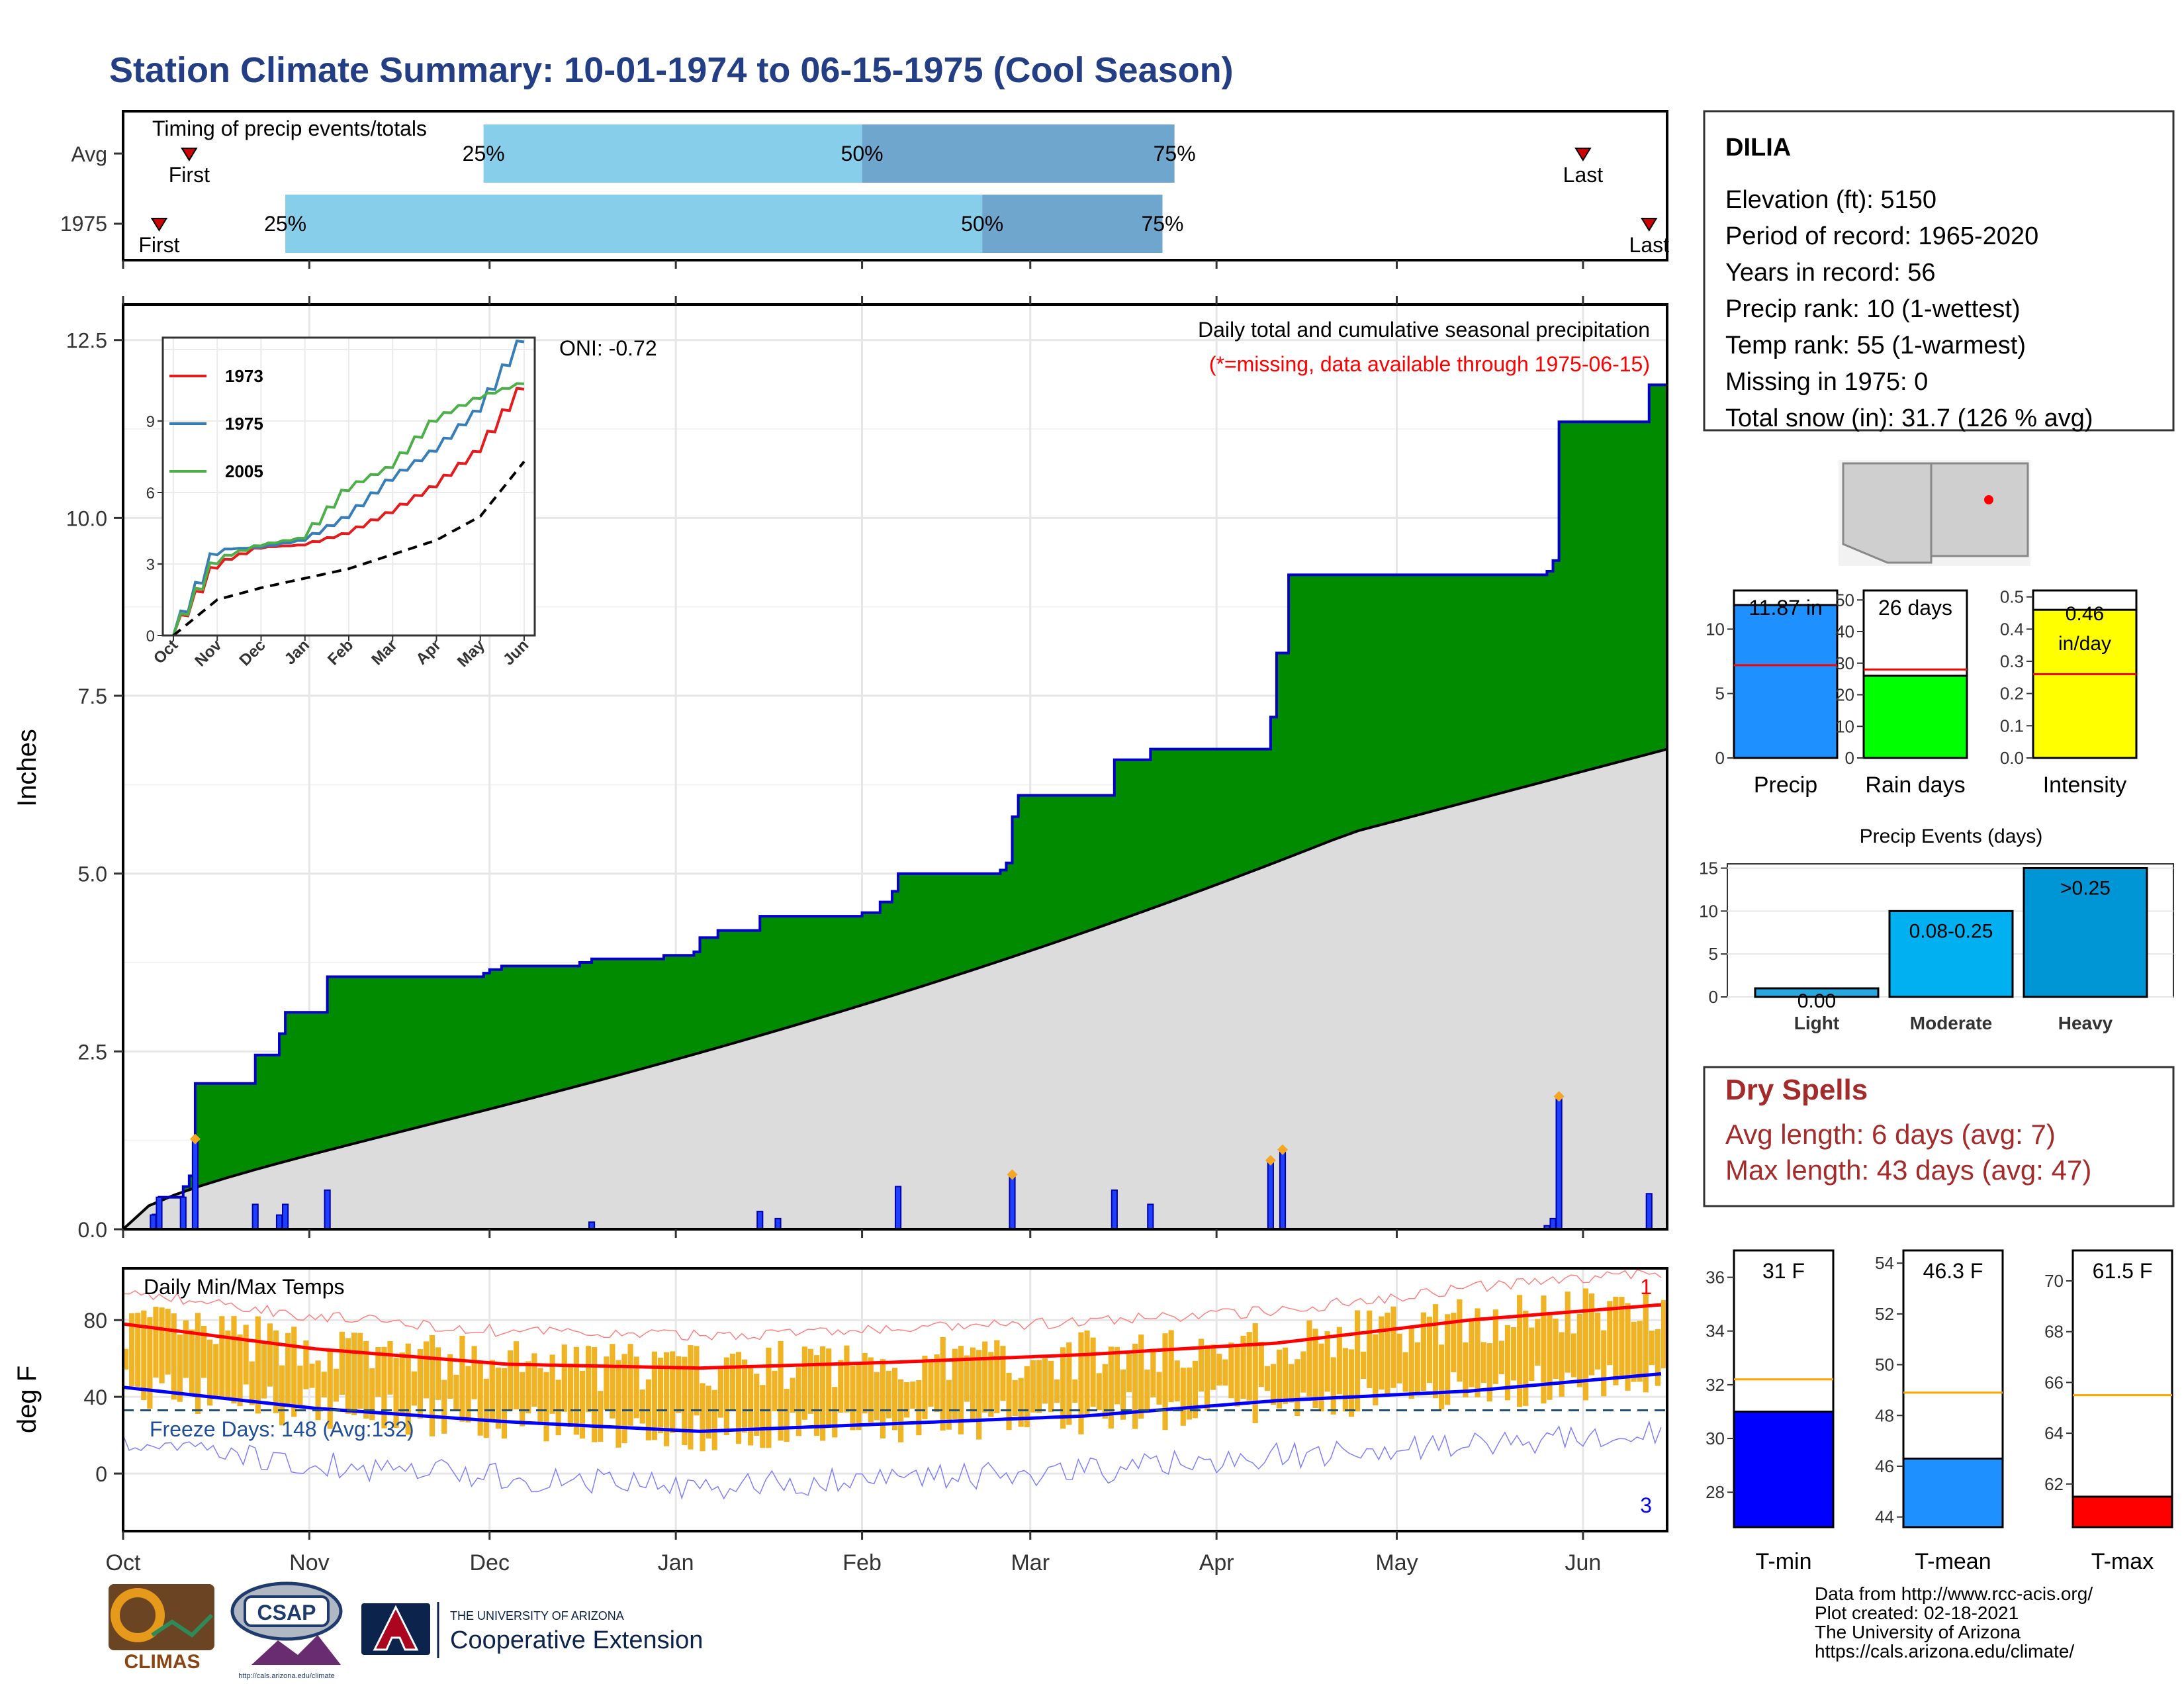 The image size is (2184, 1688). Describe the element at coordinates (1953, 1492) in the screenshot. I see `temp-summary-bar` at that location.